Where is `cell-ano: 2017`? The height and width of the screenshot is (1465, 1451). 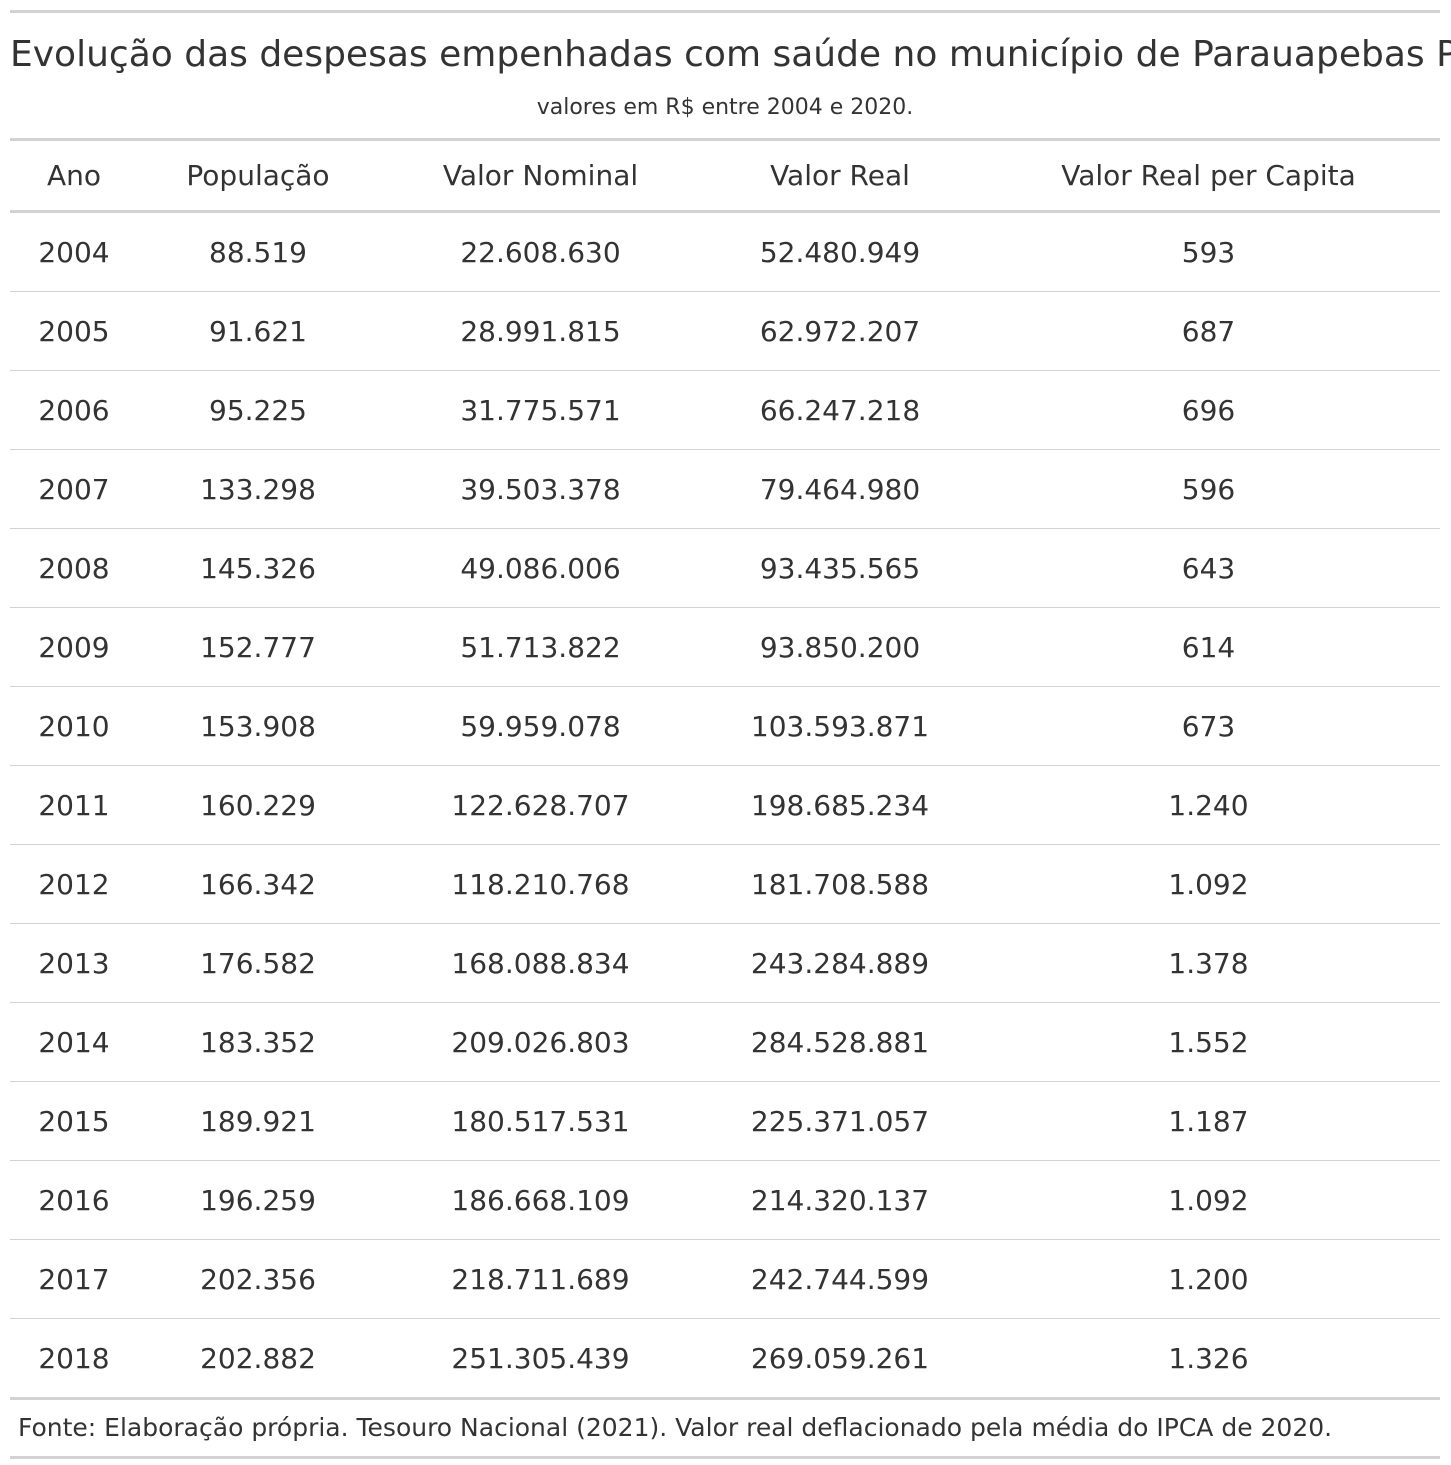 cell-ano: 2017 is located at coordinates (74, 1279).